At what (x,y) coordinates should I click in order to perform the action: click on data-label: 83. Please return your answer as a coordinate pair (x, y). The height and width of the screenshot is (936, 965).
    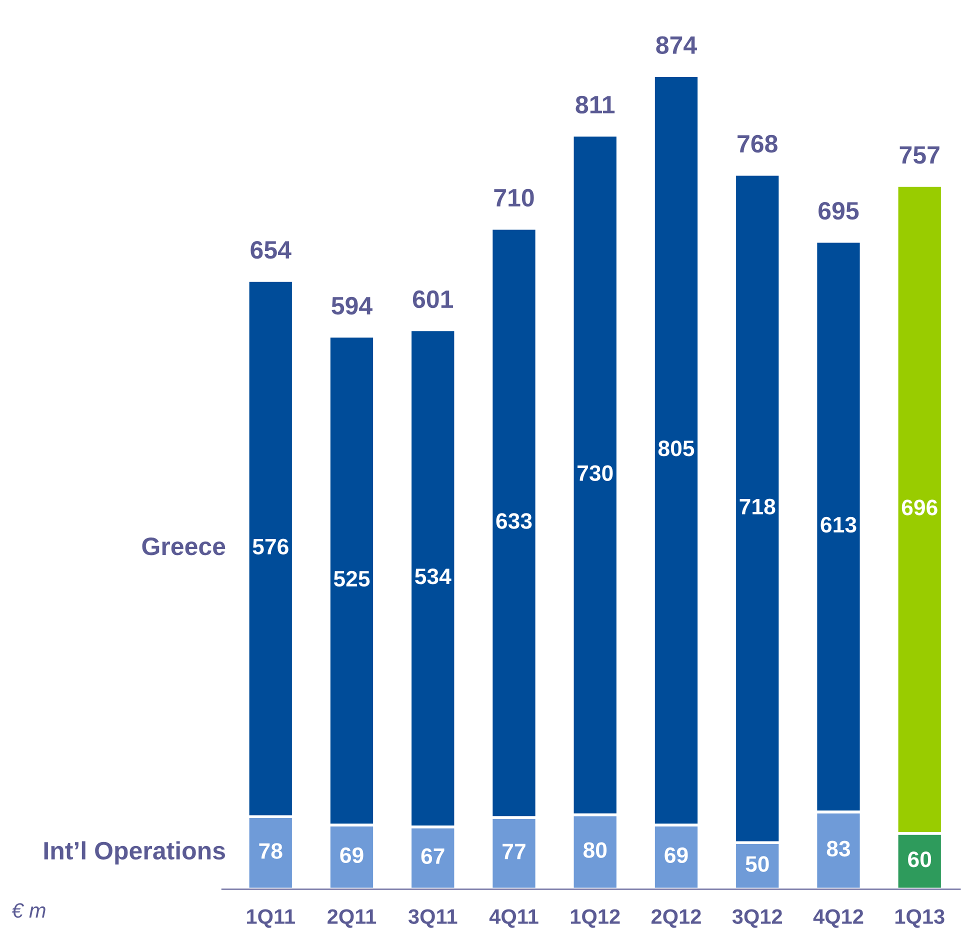
    Looking at the image, I should click on (838, 848).